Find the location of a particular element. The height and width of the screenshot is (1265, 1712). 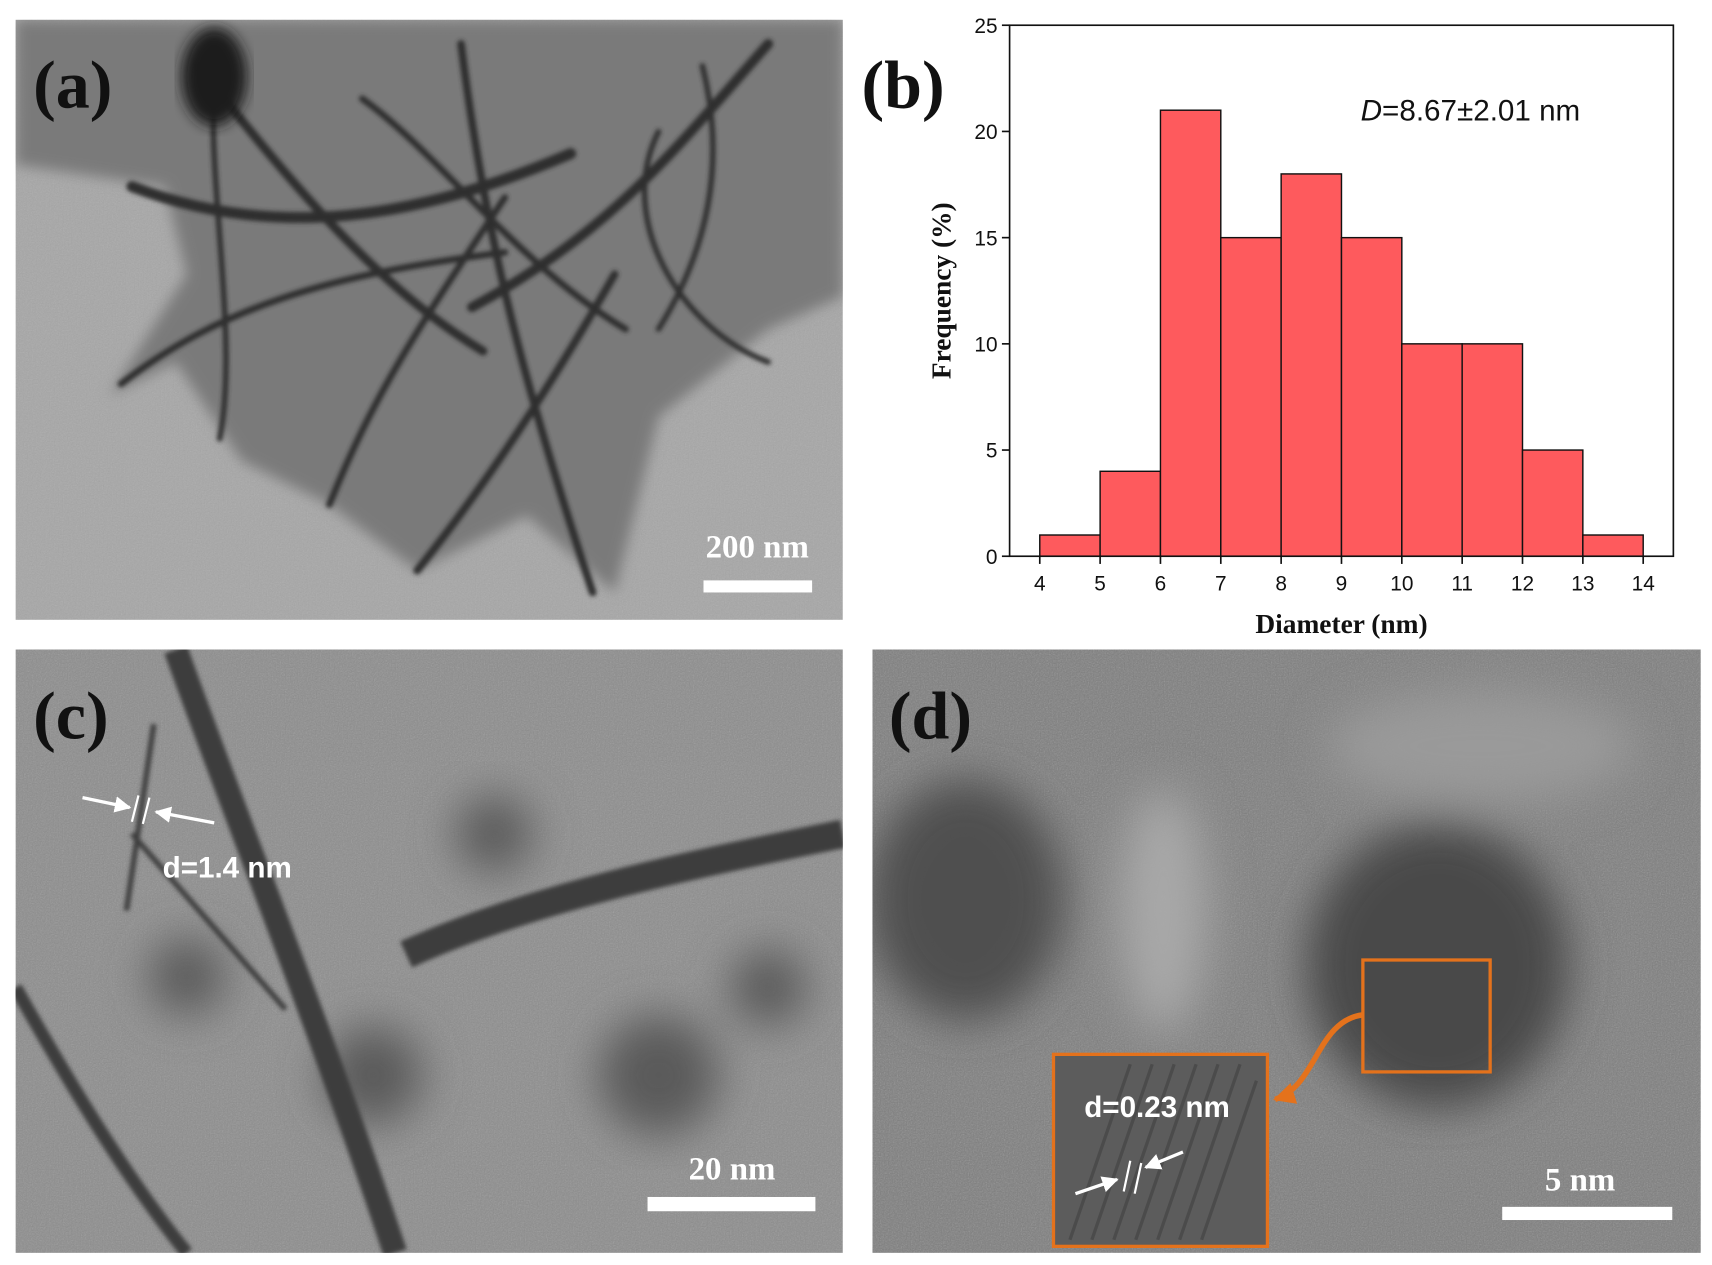

y-tick-label: 20 is located at coordinates (985, 132).